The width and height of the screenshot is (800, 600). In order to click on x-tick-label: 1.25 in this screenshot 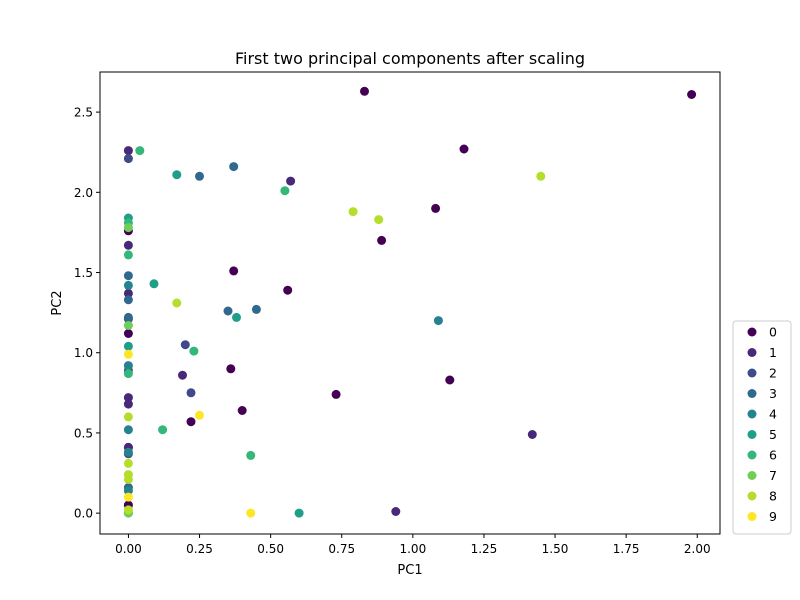, I will do `click(484, 549)`.